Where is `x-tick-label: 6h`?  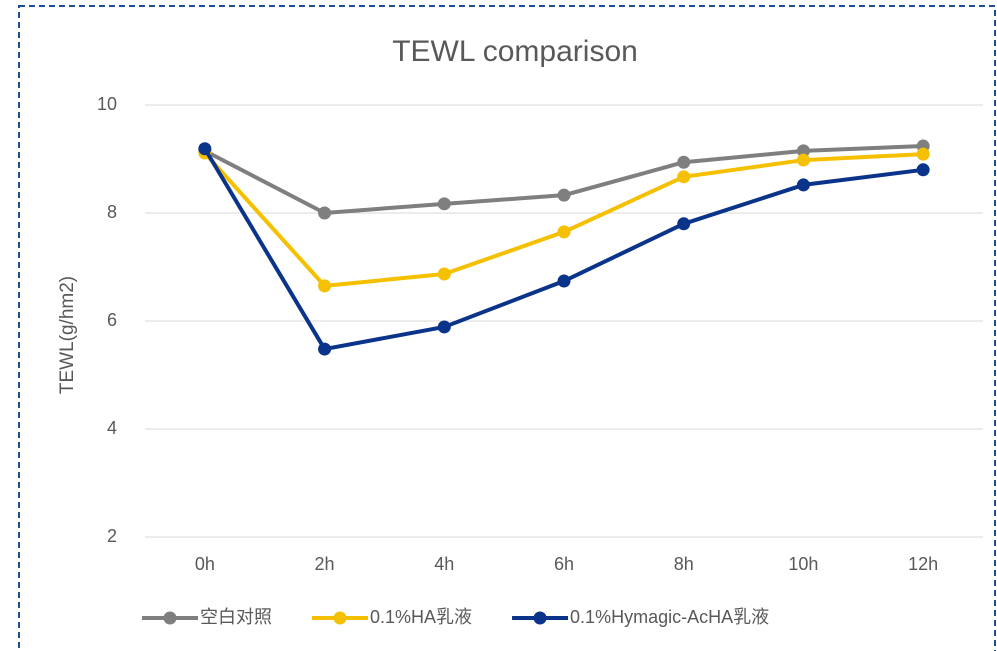
x-tick-label: 6h is located at coordinates (564, 564).